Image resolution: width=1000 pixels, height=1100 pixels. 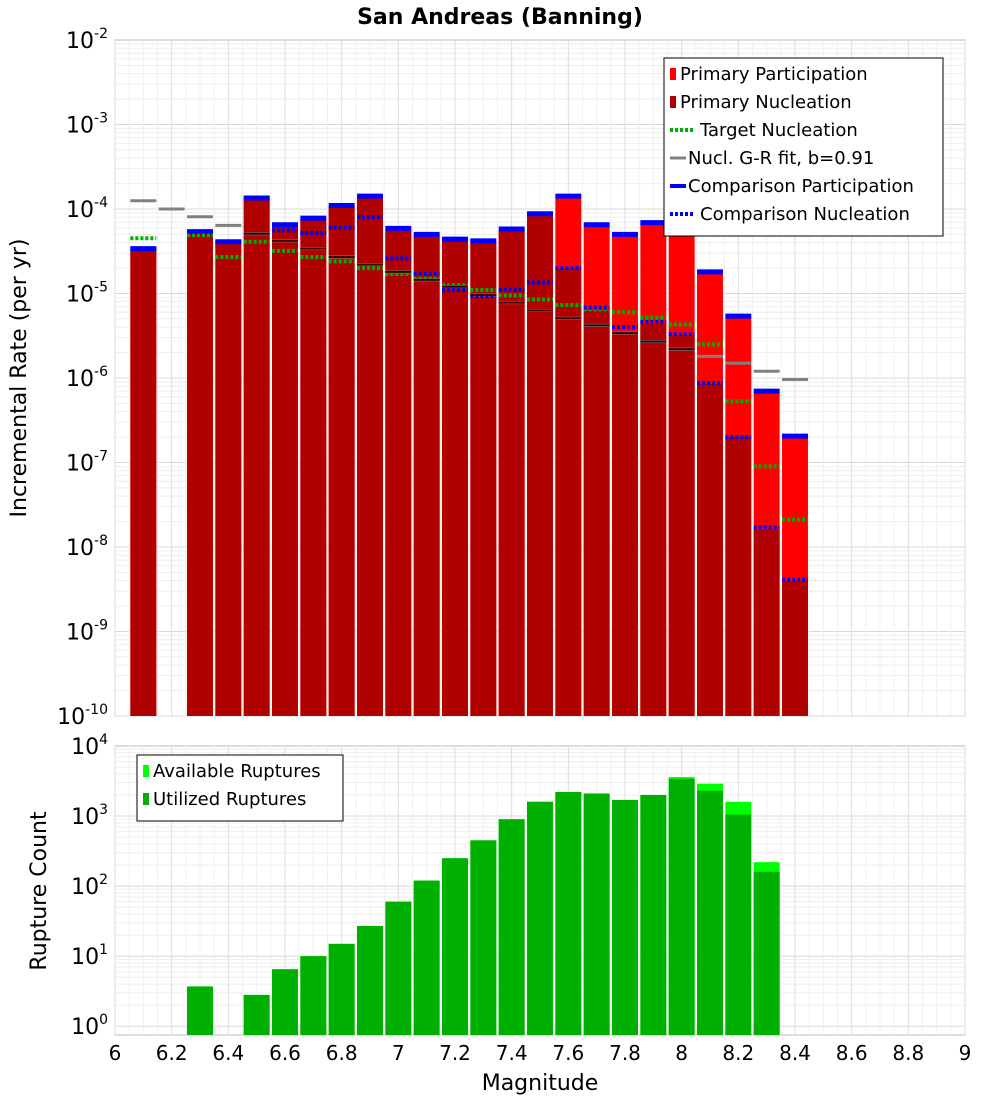 What do you see at coordinates (87, 294) in the screenshot?
I see `y-tick-label: 10⁻⁵` at bounding box center [87, 294].